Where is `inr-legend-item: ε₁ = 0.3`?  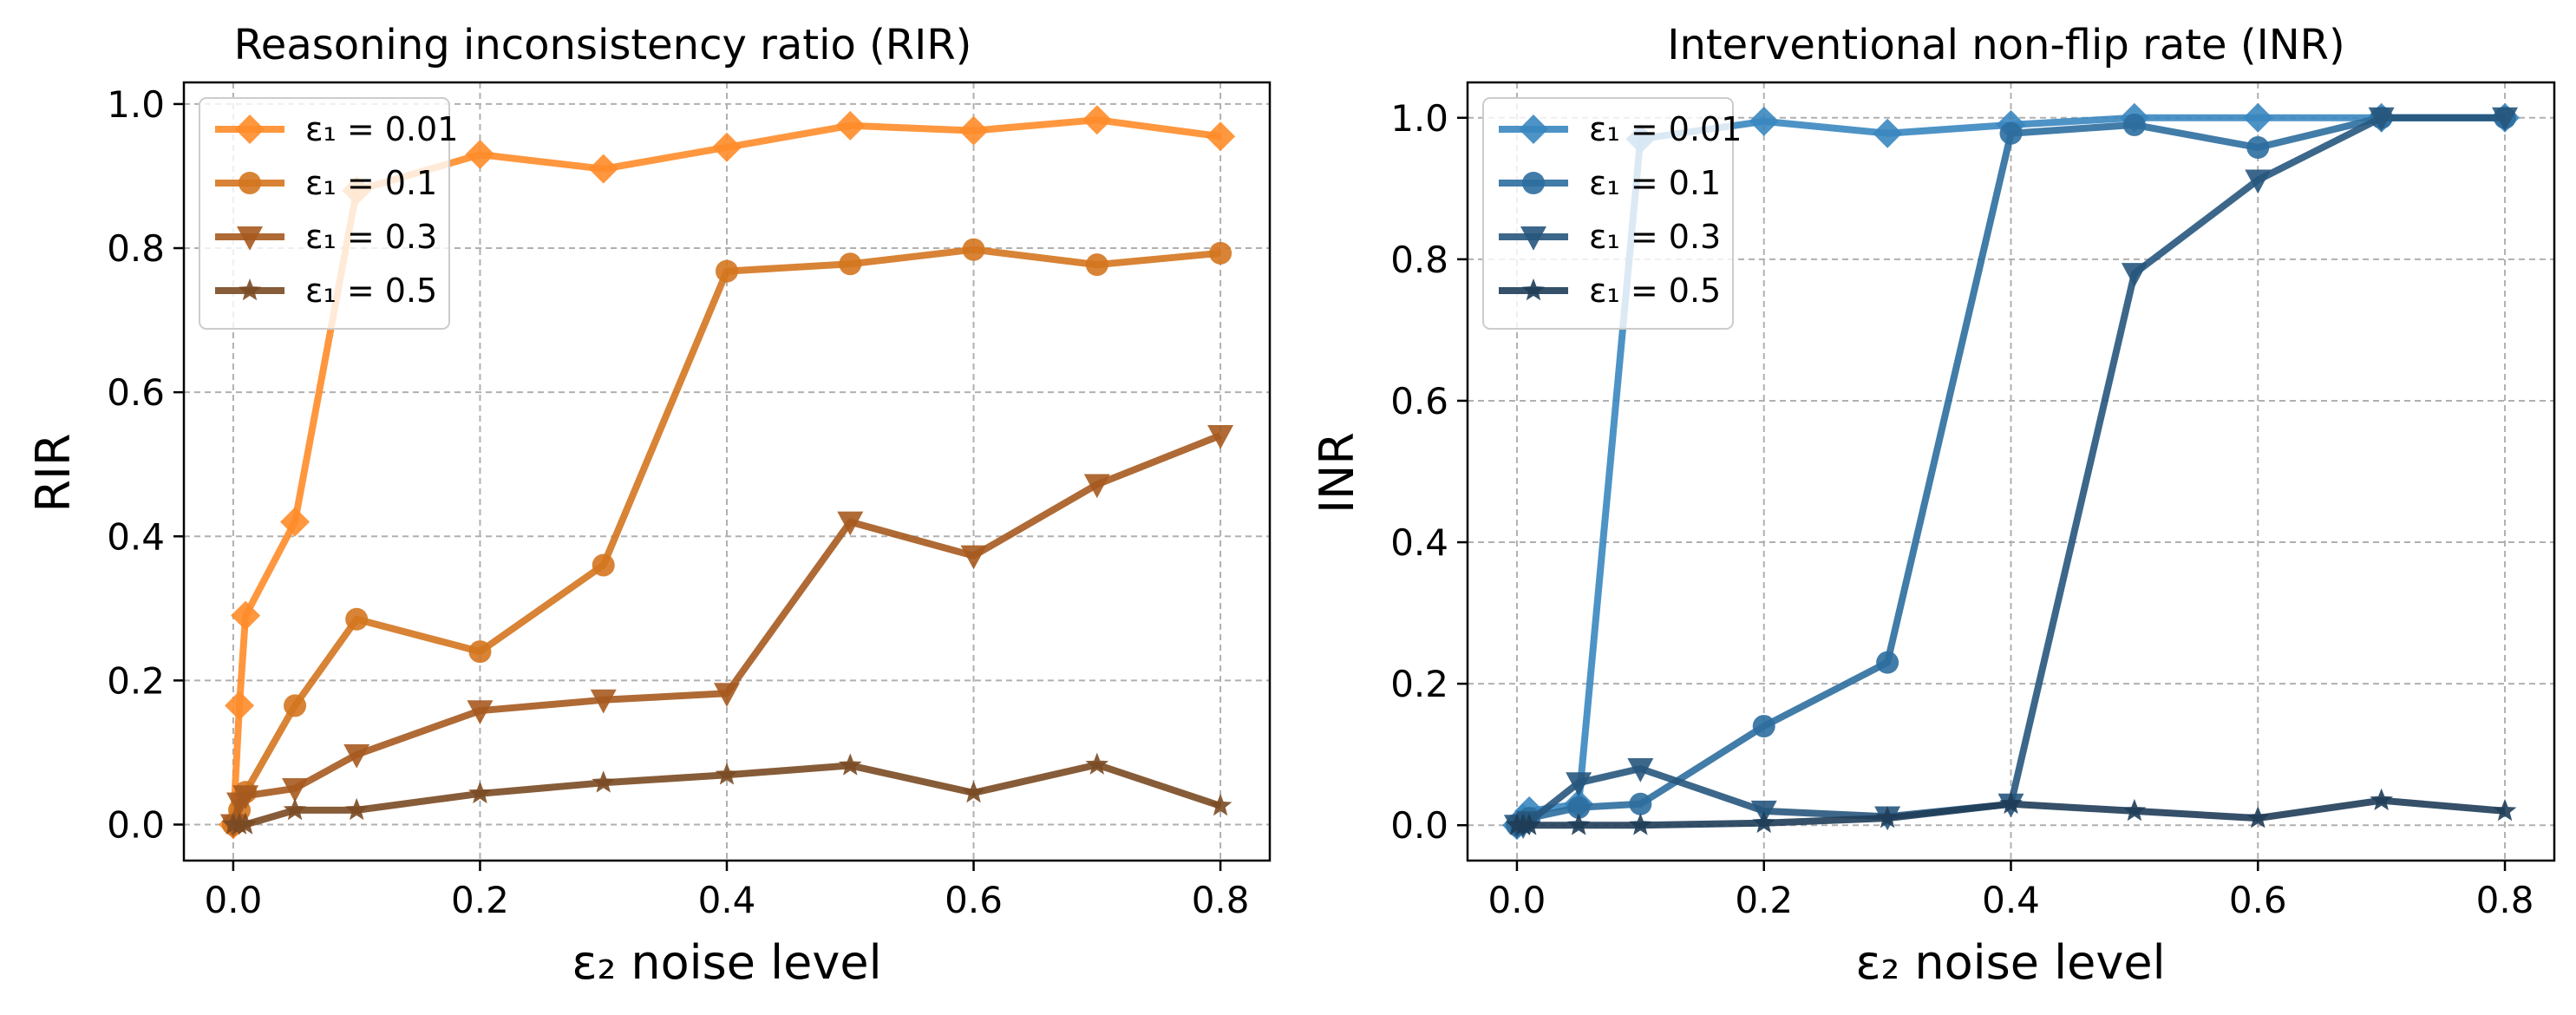 inr-legend-item: ε₁ = 0.3 is located at coordinates (1610, 237).